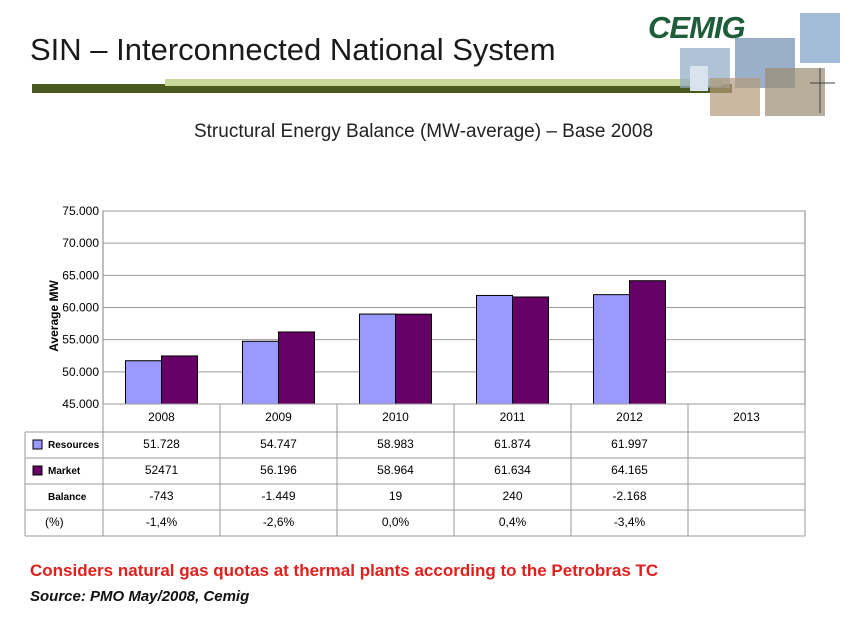 This screenshot has height=635, width=847. Describe the element at coordinates (80, 404) in the screenshot. I see `y-tick-label: 45.000` at that location.